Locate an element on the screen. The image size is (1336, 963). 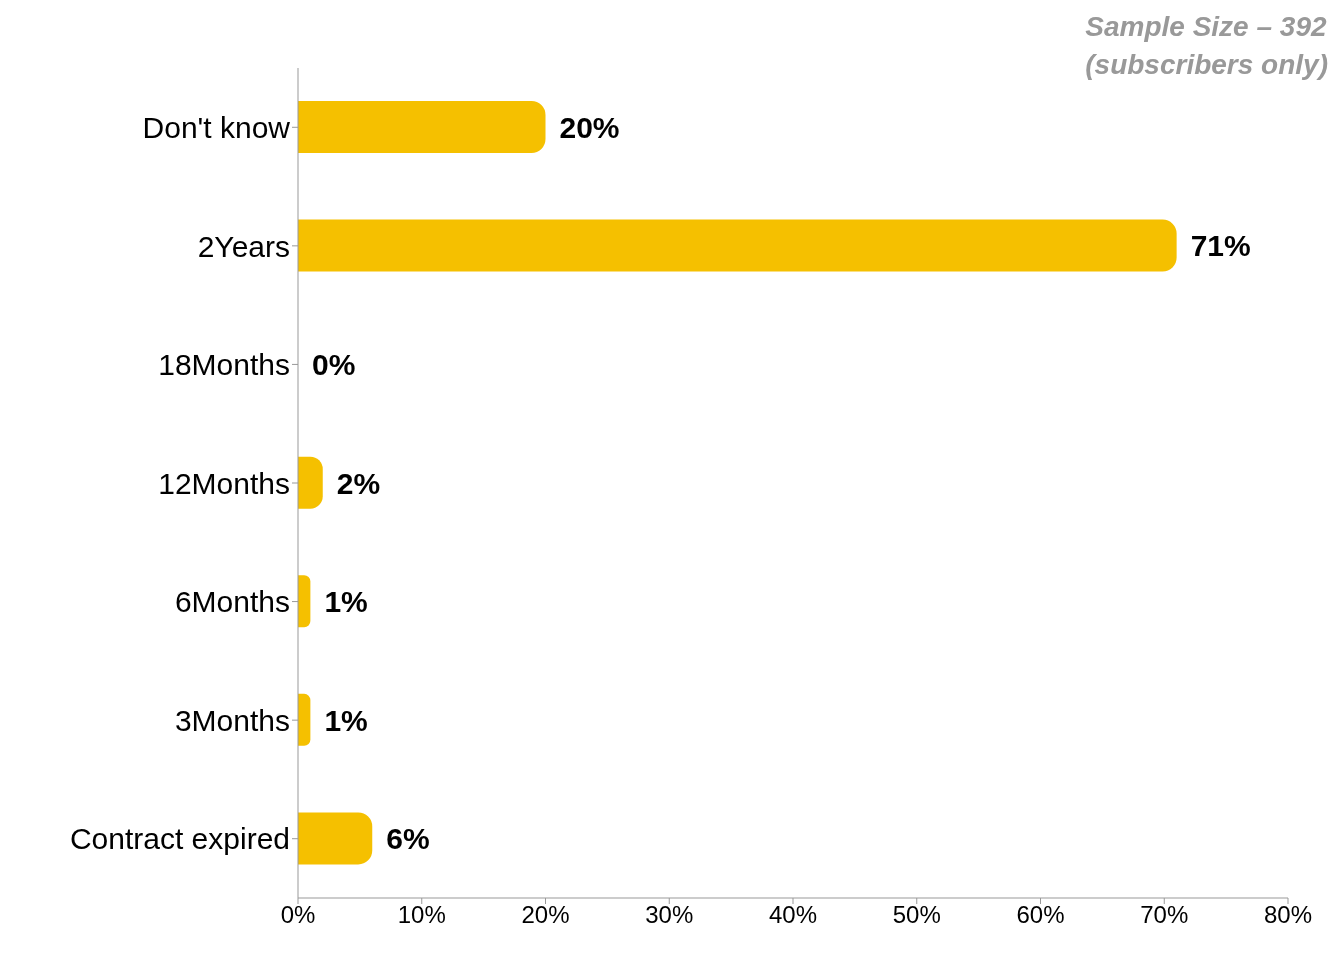
y-tick-label: 3Months is located at coordinates (232, 720).